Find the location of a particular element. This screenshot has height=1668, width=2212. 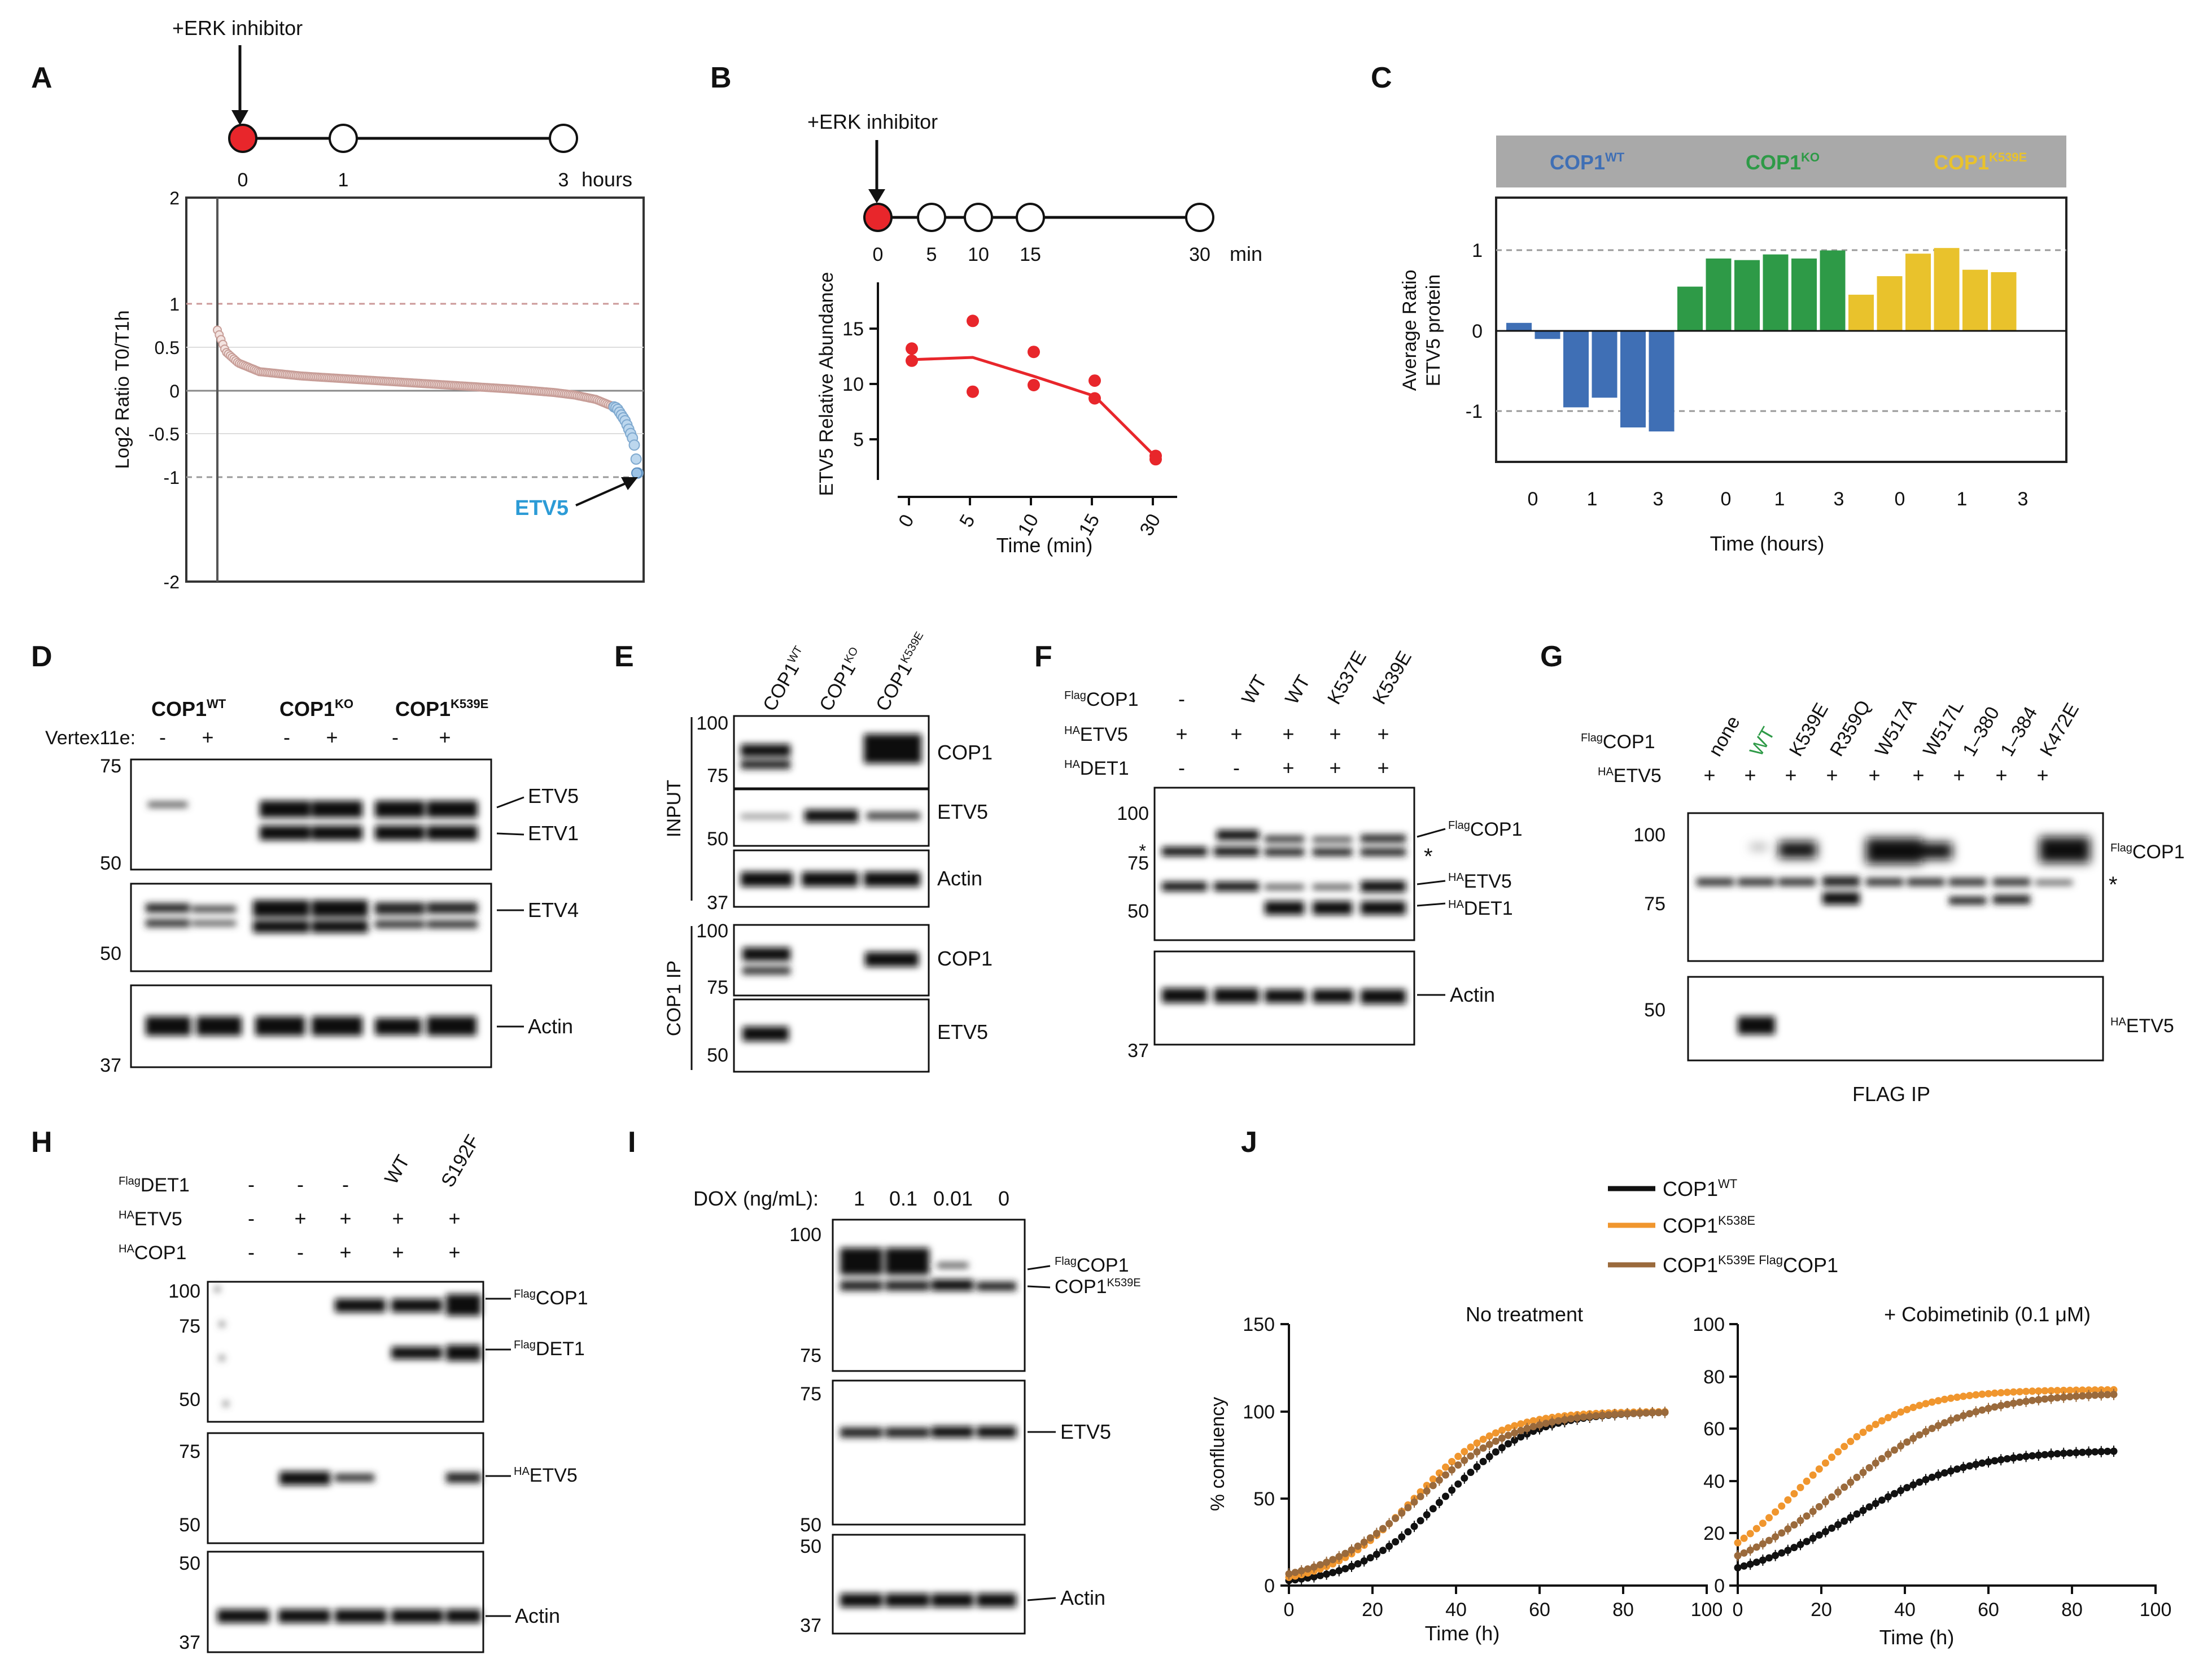

dox-value: 1 is located at coordinates (859, 1198).